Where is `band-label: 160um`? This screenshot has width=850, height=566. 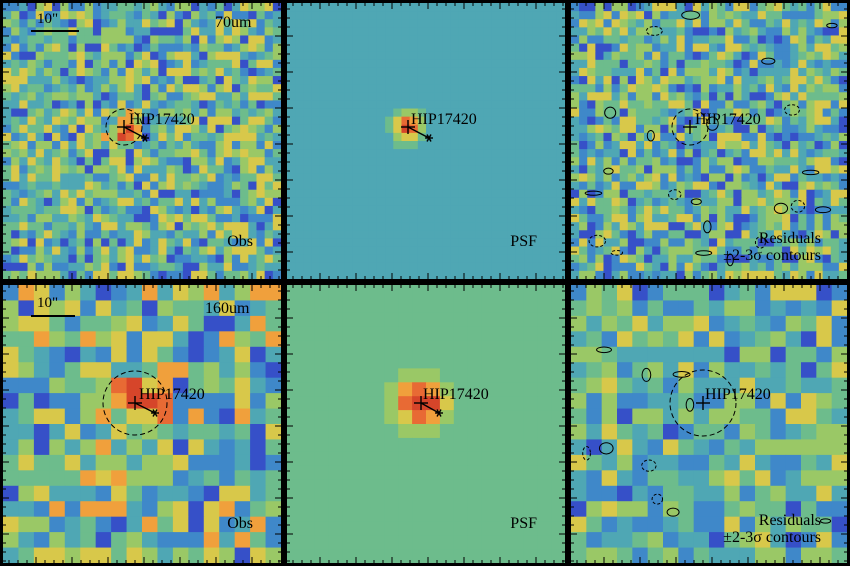 band-label: 160um is located at coordinates (227, 308).